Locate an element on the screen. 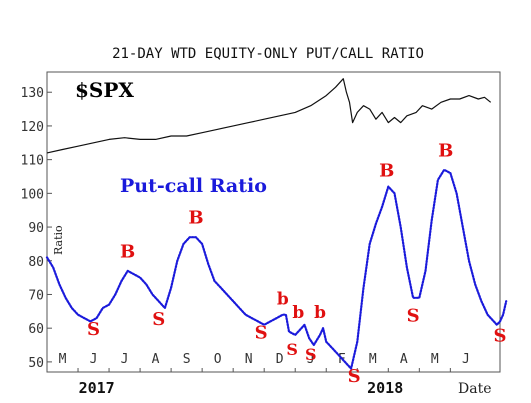  y-tick-label: 50 is located at coordinates (36, 363).